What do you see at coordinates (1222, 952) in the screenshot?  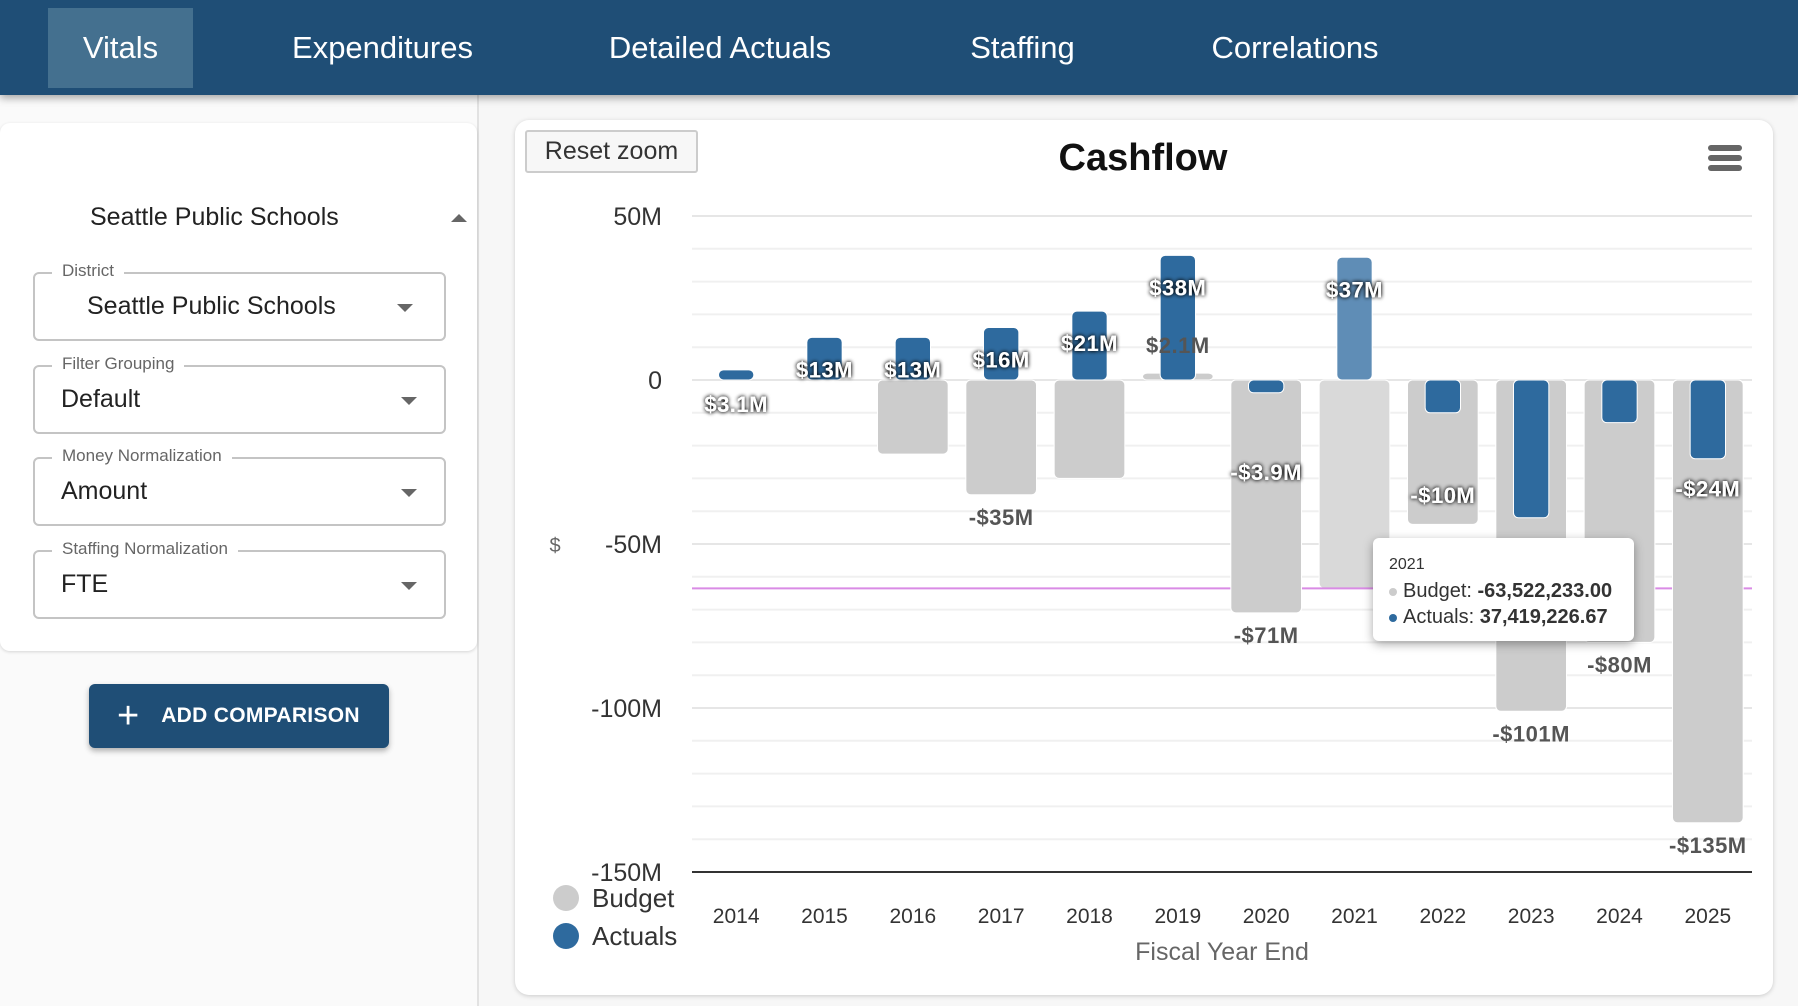 I see `x-axis-title: Fiscal Year End` at bounding box center [1222, 952].